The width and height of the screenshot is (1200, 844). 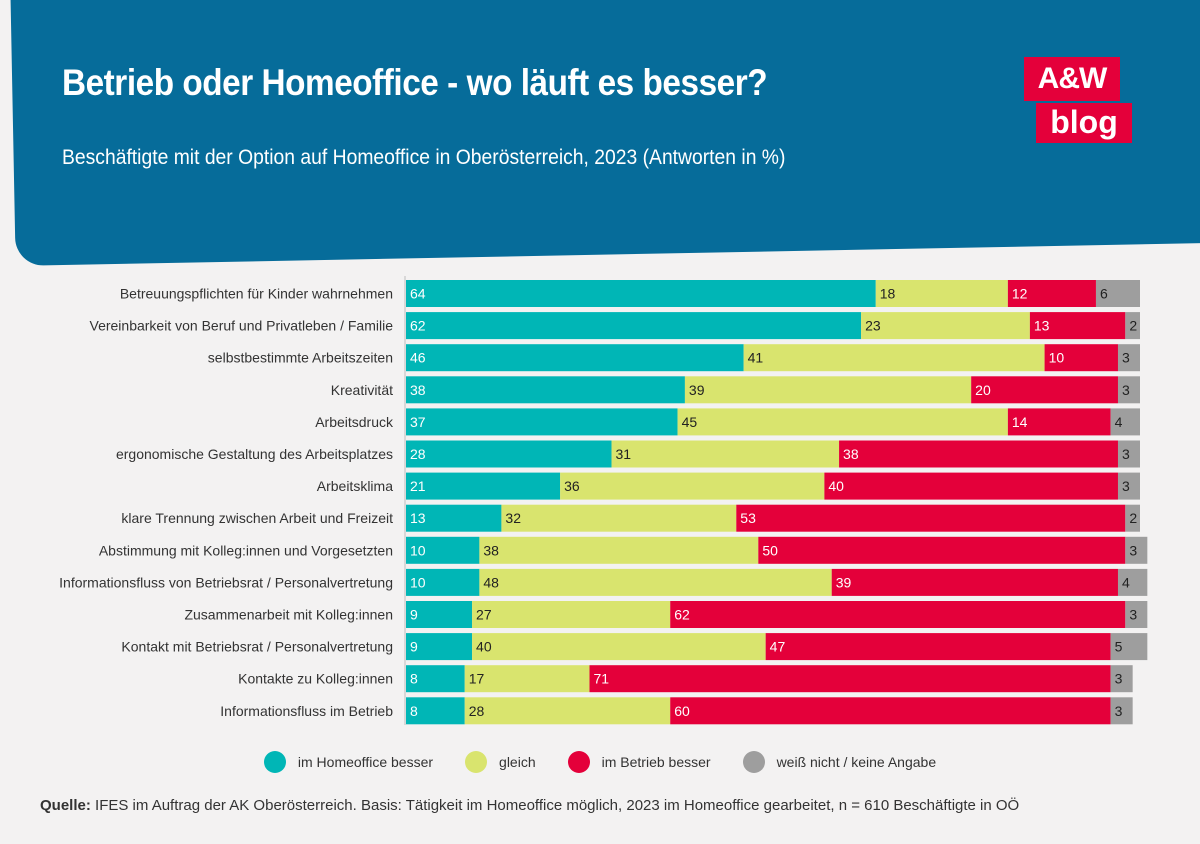 What do you see at coordinates (306, 711) in the screenshot?
I see `category-label: Informationsfluss im Betrieb` at bounding box center [306, 711].